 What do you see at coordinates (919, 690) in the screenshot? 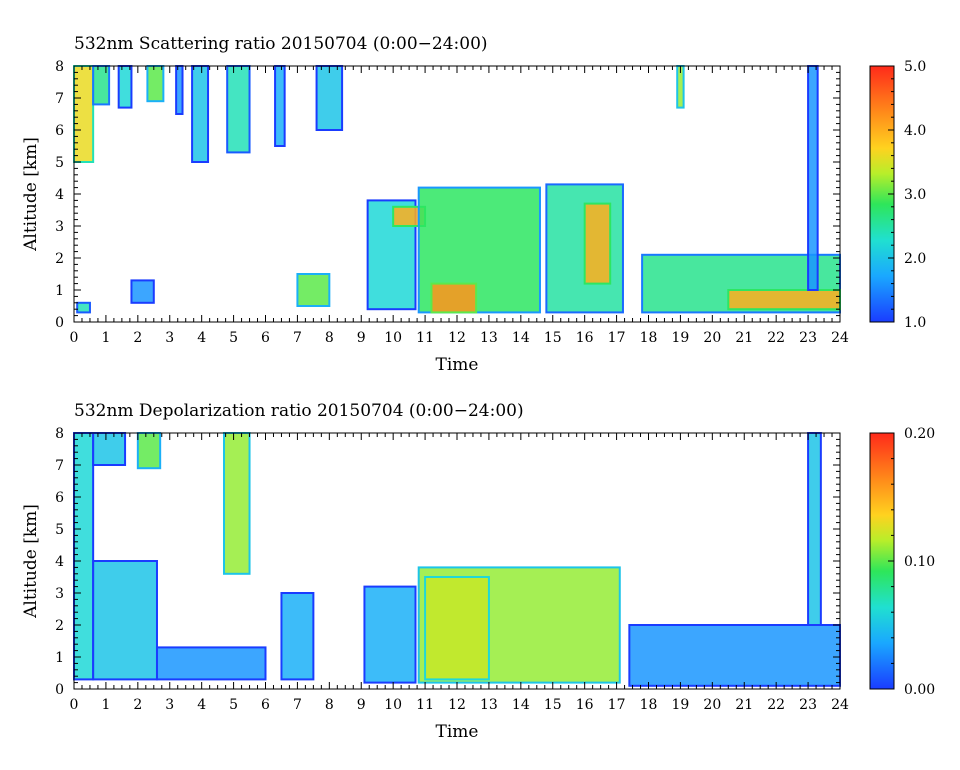
I see `colorbar-tick-label: 0.00` at bounding box center [919, 690].